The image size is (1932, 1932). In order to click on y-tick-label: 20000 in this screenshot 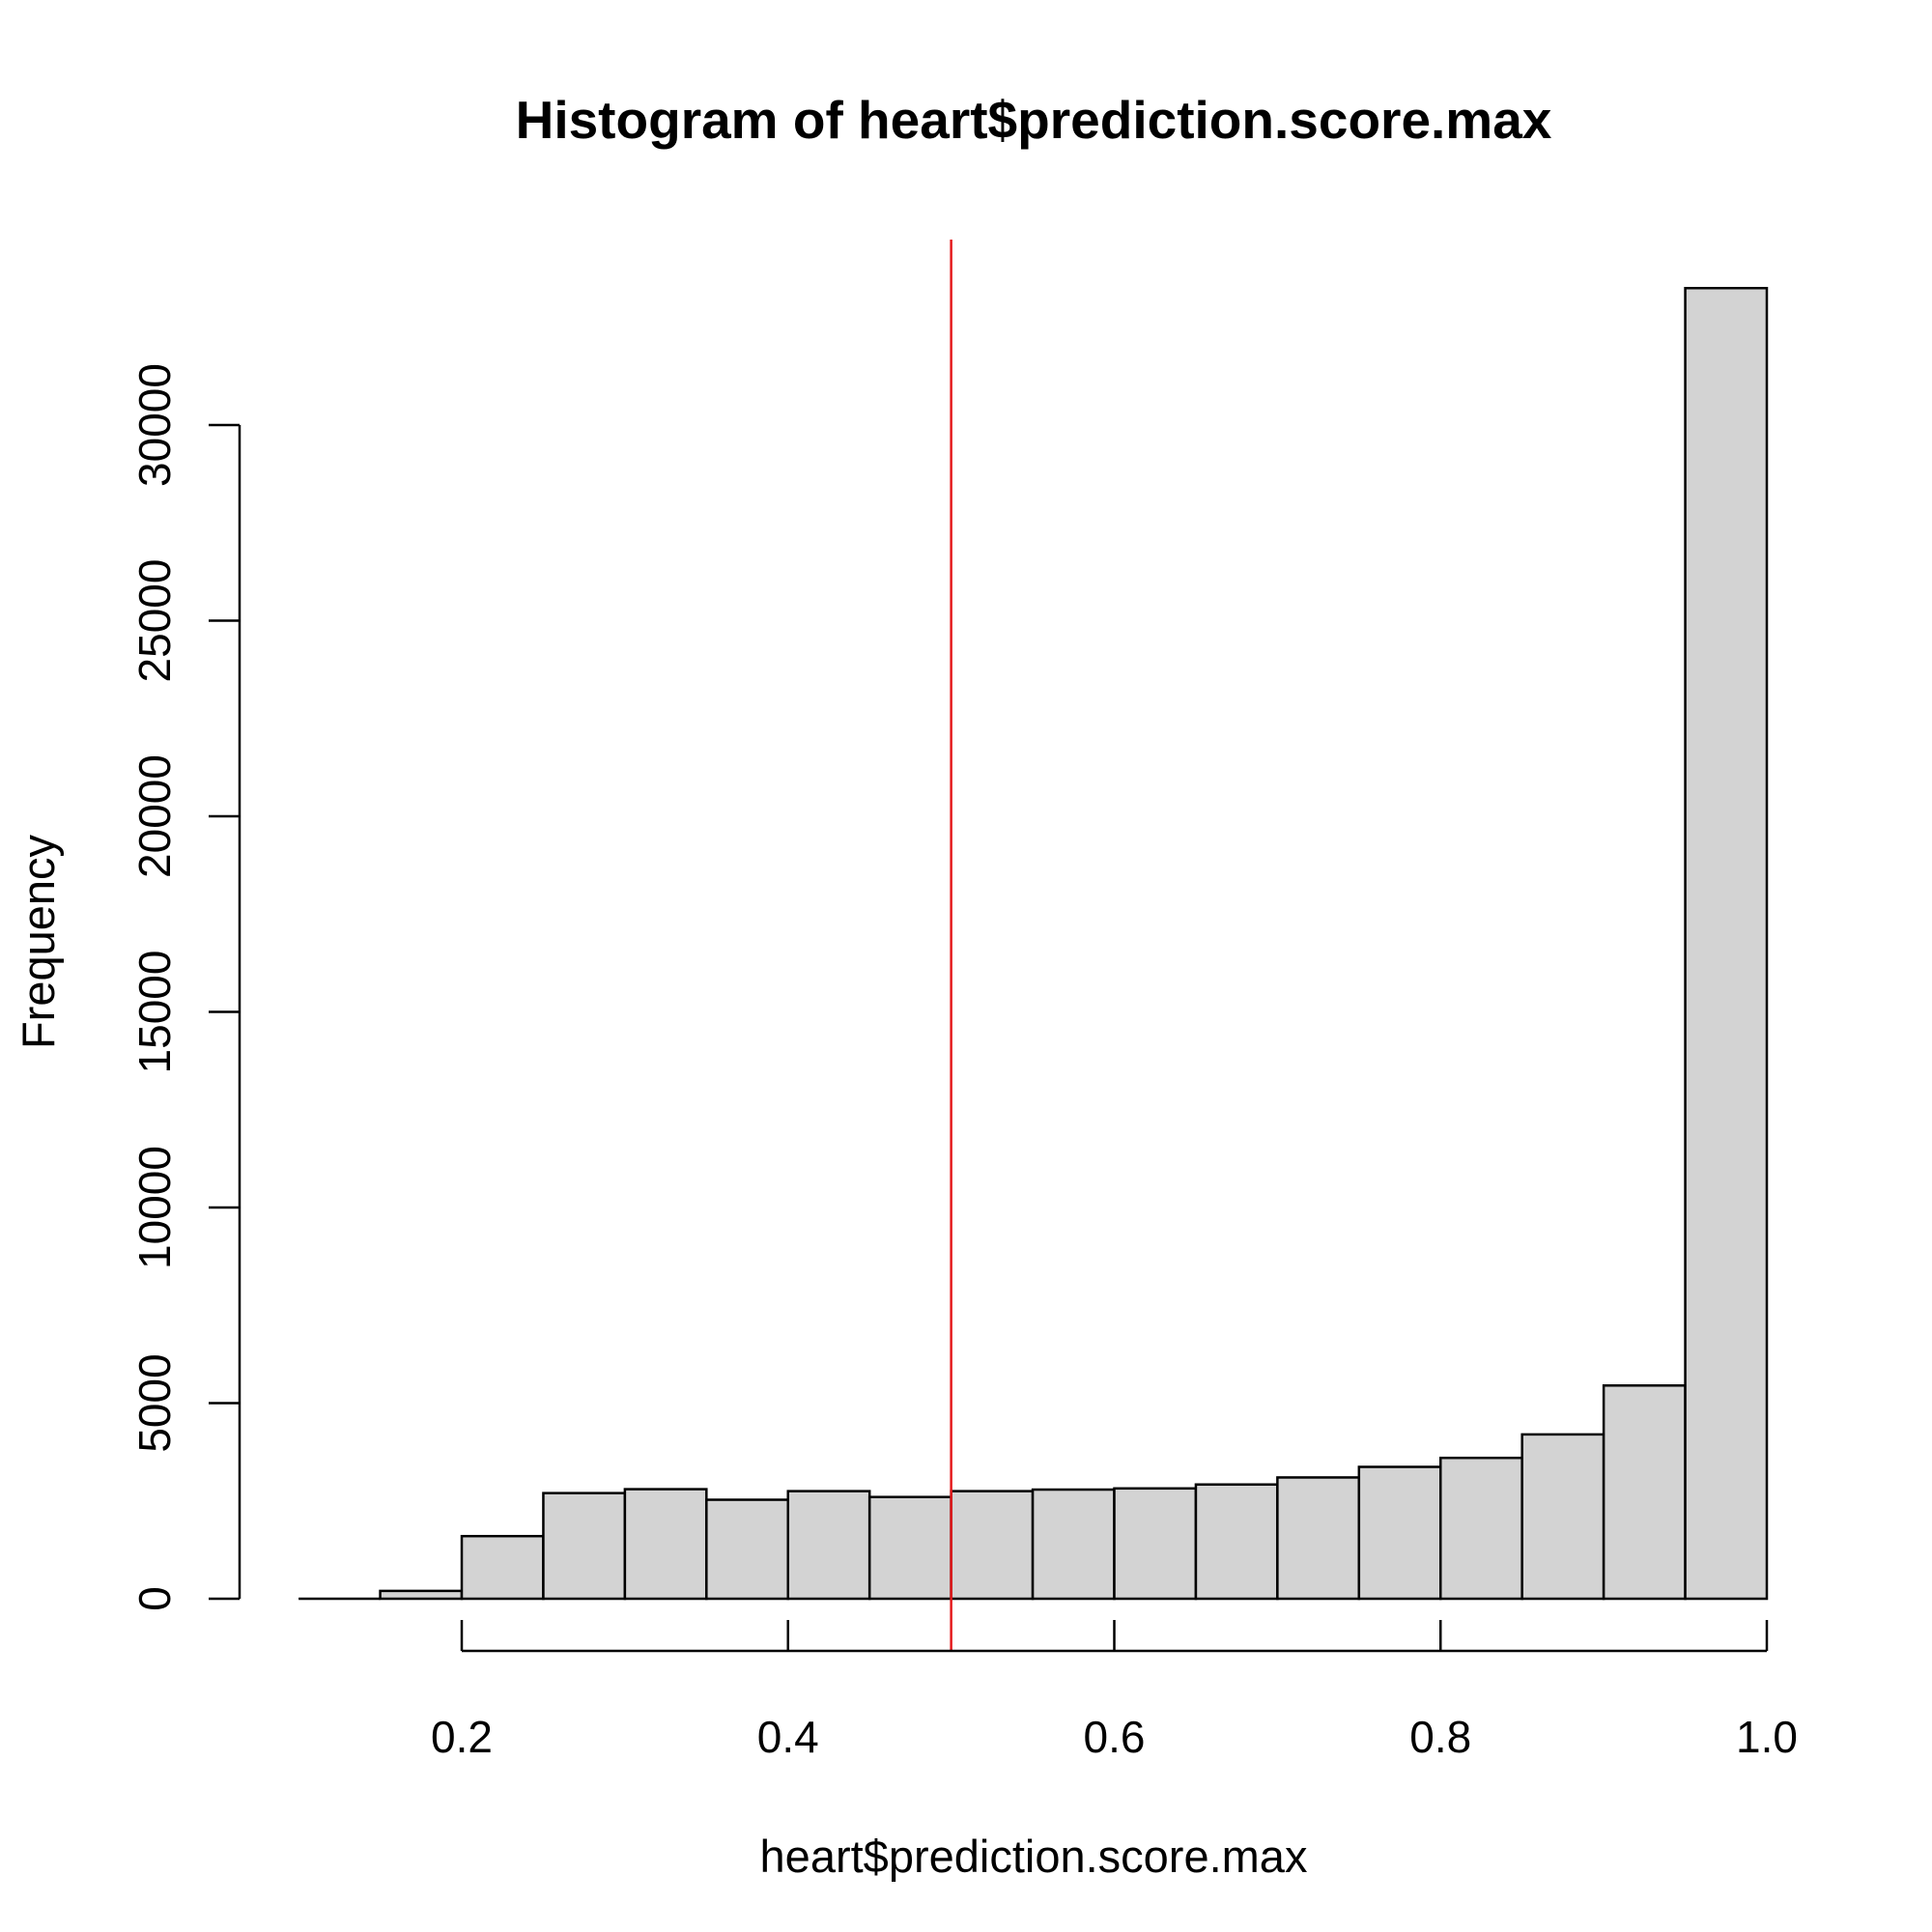, I will do `click(154, 816)`.